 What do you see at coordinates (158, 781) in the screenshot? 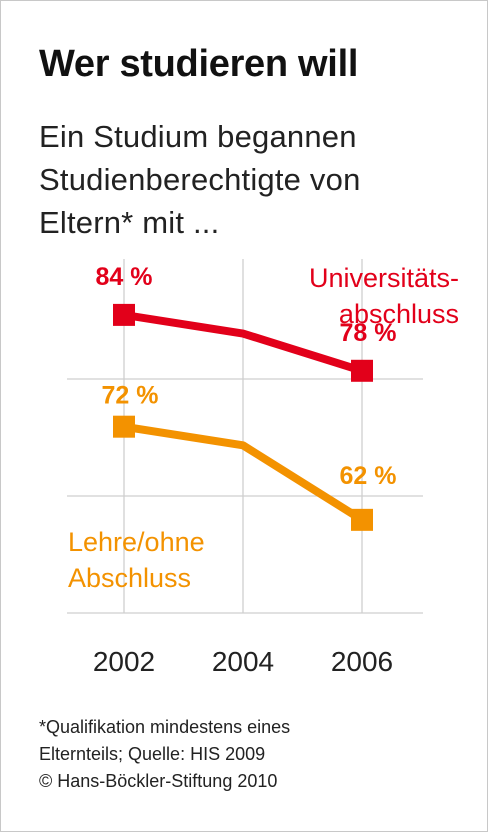
I see `footnote-line-3: © Hans-Böckler-Stiftung 2010` at bounding box center [158, 781].